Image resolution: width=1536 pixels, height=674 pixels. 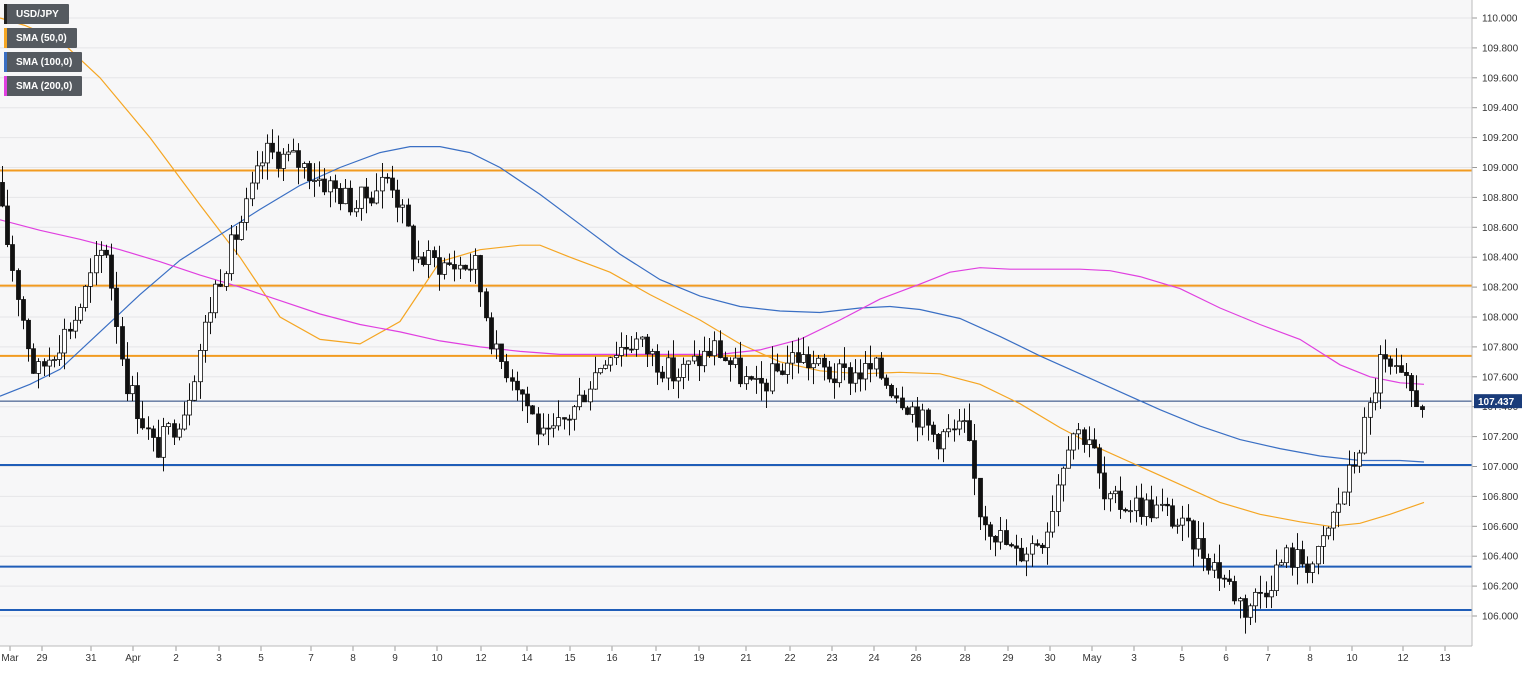 What do you see at coordinates (261, 658) in the screenshot?
I see `x-tick-label: 5` at bounding box center [261, 658].